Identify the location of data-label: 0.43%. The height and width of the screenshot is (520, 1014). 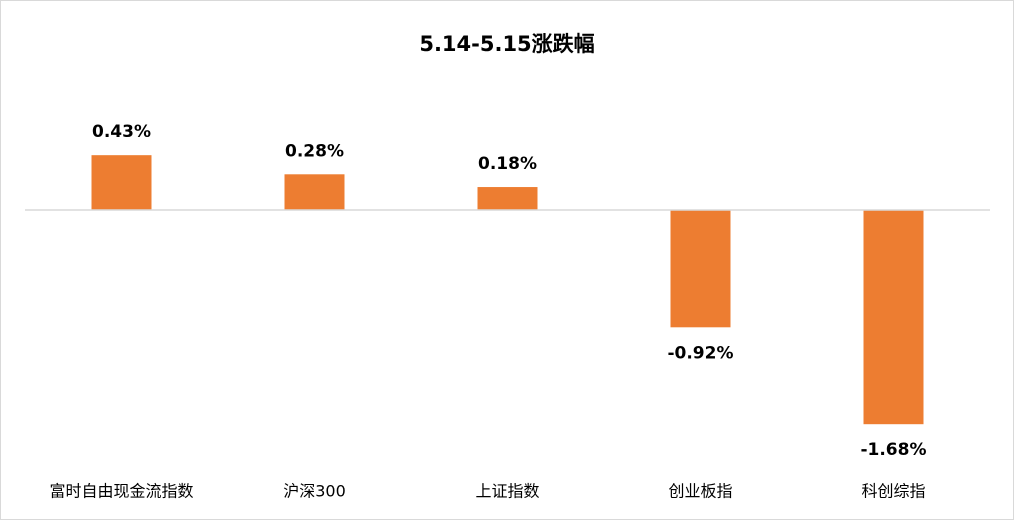
(121, 132).